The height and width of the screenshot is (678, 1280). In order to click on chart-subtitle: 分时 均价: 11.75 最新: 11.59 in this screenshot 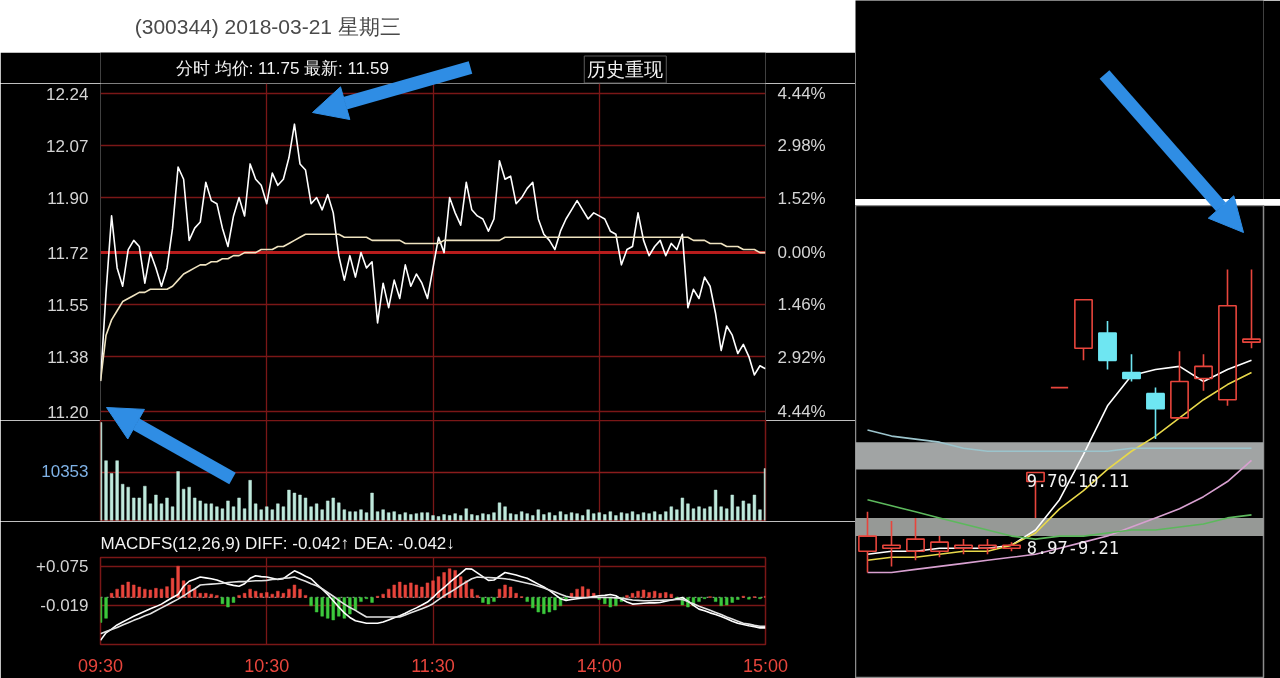, I will do `click(282, 68)`.